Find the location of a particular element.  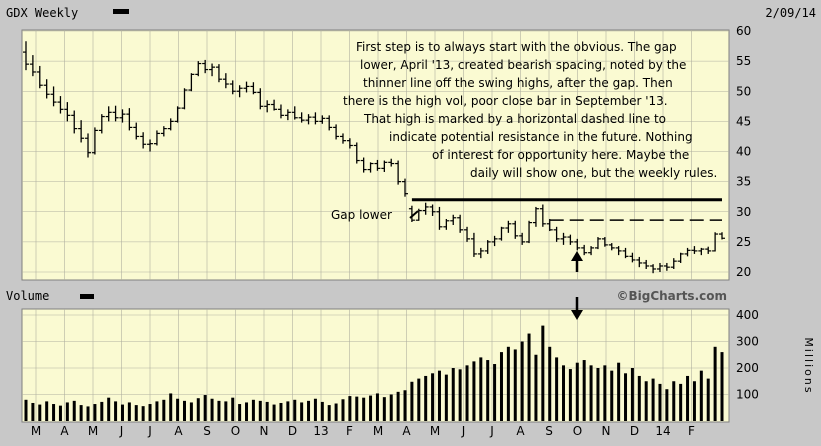

legend-swatch-volume is located at coordinates (87, 296).